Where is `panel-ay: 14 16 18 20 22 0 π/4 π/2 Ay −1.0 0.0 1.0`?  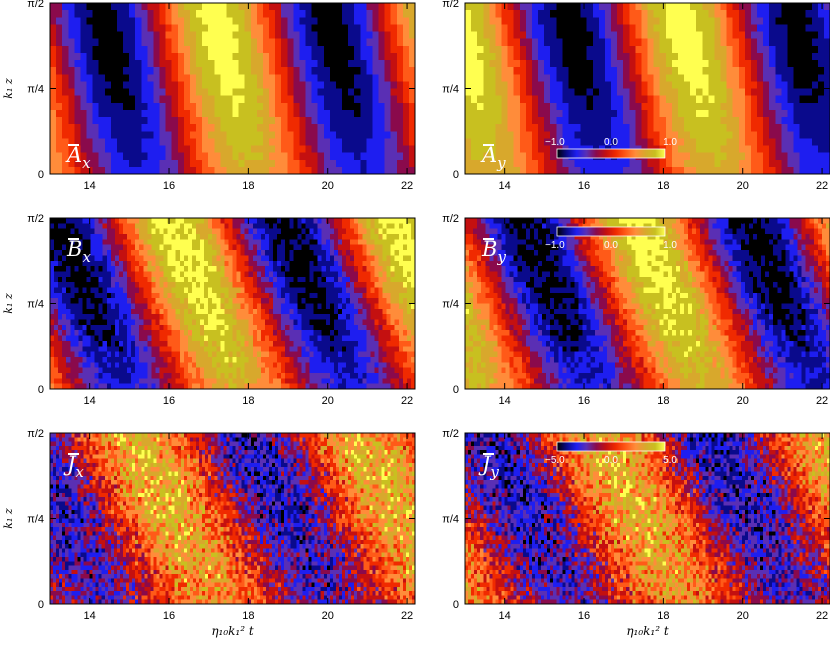 panel-ay: 14 16 18 20 22 0 π/4 π/2 Ay −1.0 0.0 1.0 is located at coordinates (636, 96).